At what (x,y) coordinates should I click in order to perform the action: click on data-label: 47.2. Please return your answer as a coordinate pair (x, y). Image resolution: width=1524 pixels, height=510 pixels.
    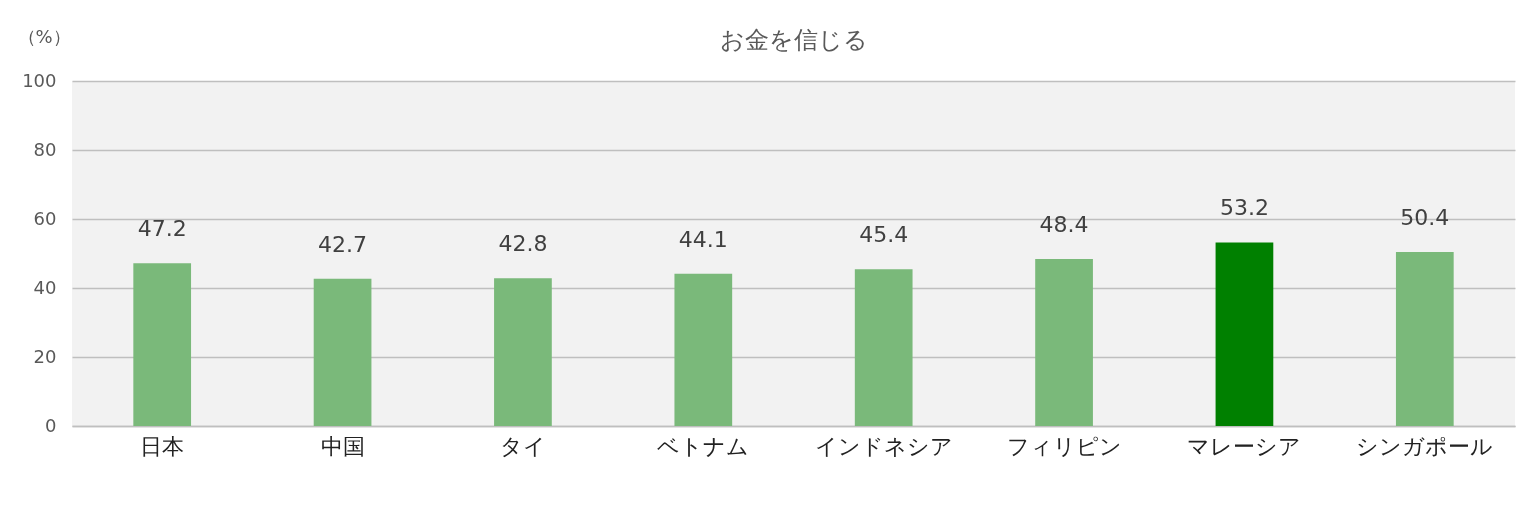
    Looking at the image, I should click on (162, 229).